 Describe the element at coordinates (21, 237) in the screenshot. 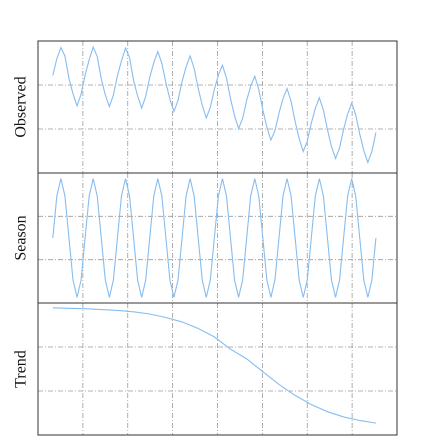

I see `y-axis-label: Season` at that location.